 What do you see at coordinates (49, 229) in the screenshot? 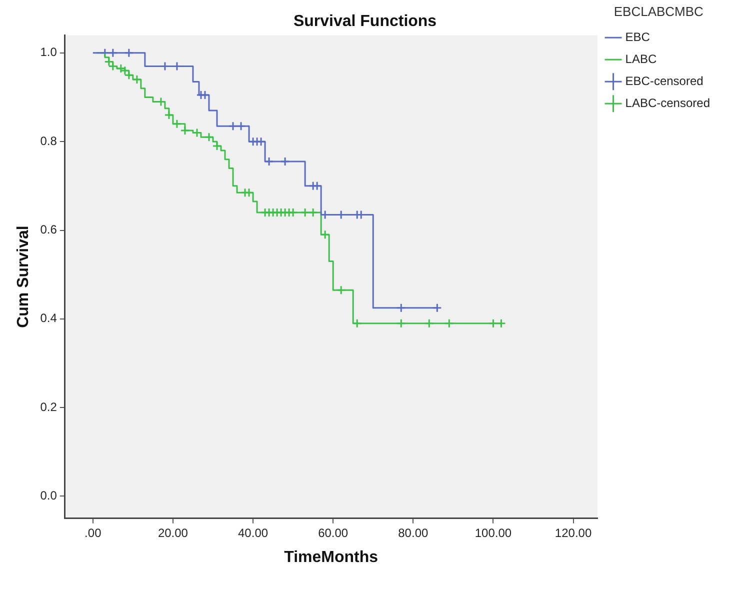
I see `y-tick-label: 0.6` at bounding box center [49, 229].